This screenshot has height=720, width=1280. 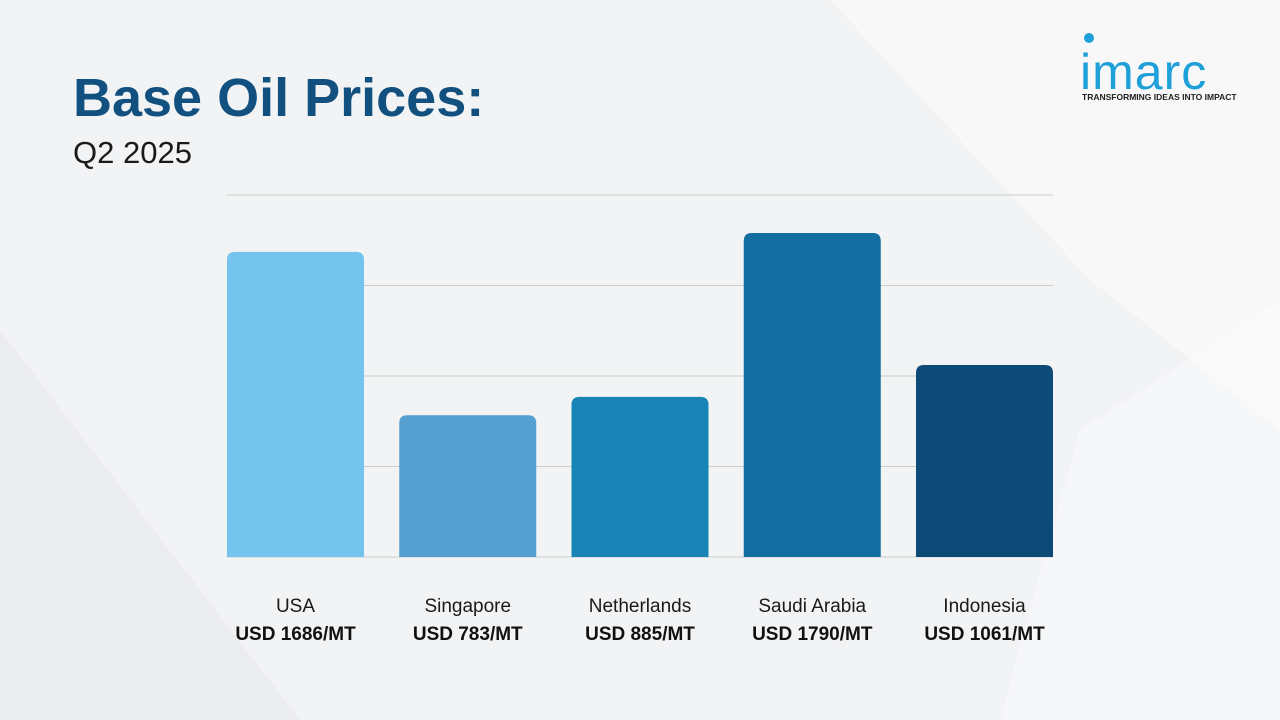 I want to click on value-label: USD 1790/MT, so click(x=812, y=634).